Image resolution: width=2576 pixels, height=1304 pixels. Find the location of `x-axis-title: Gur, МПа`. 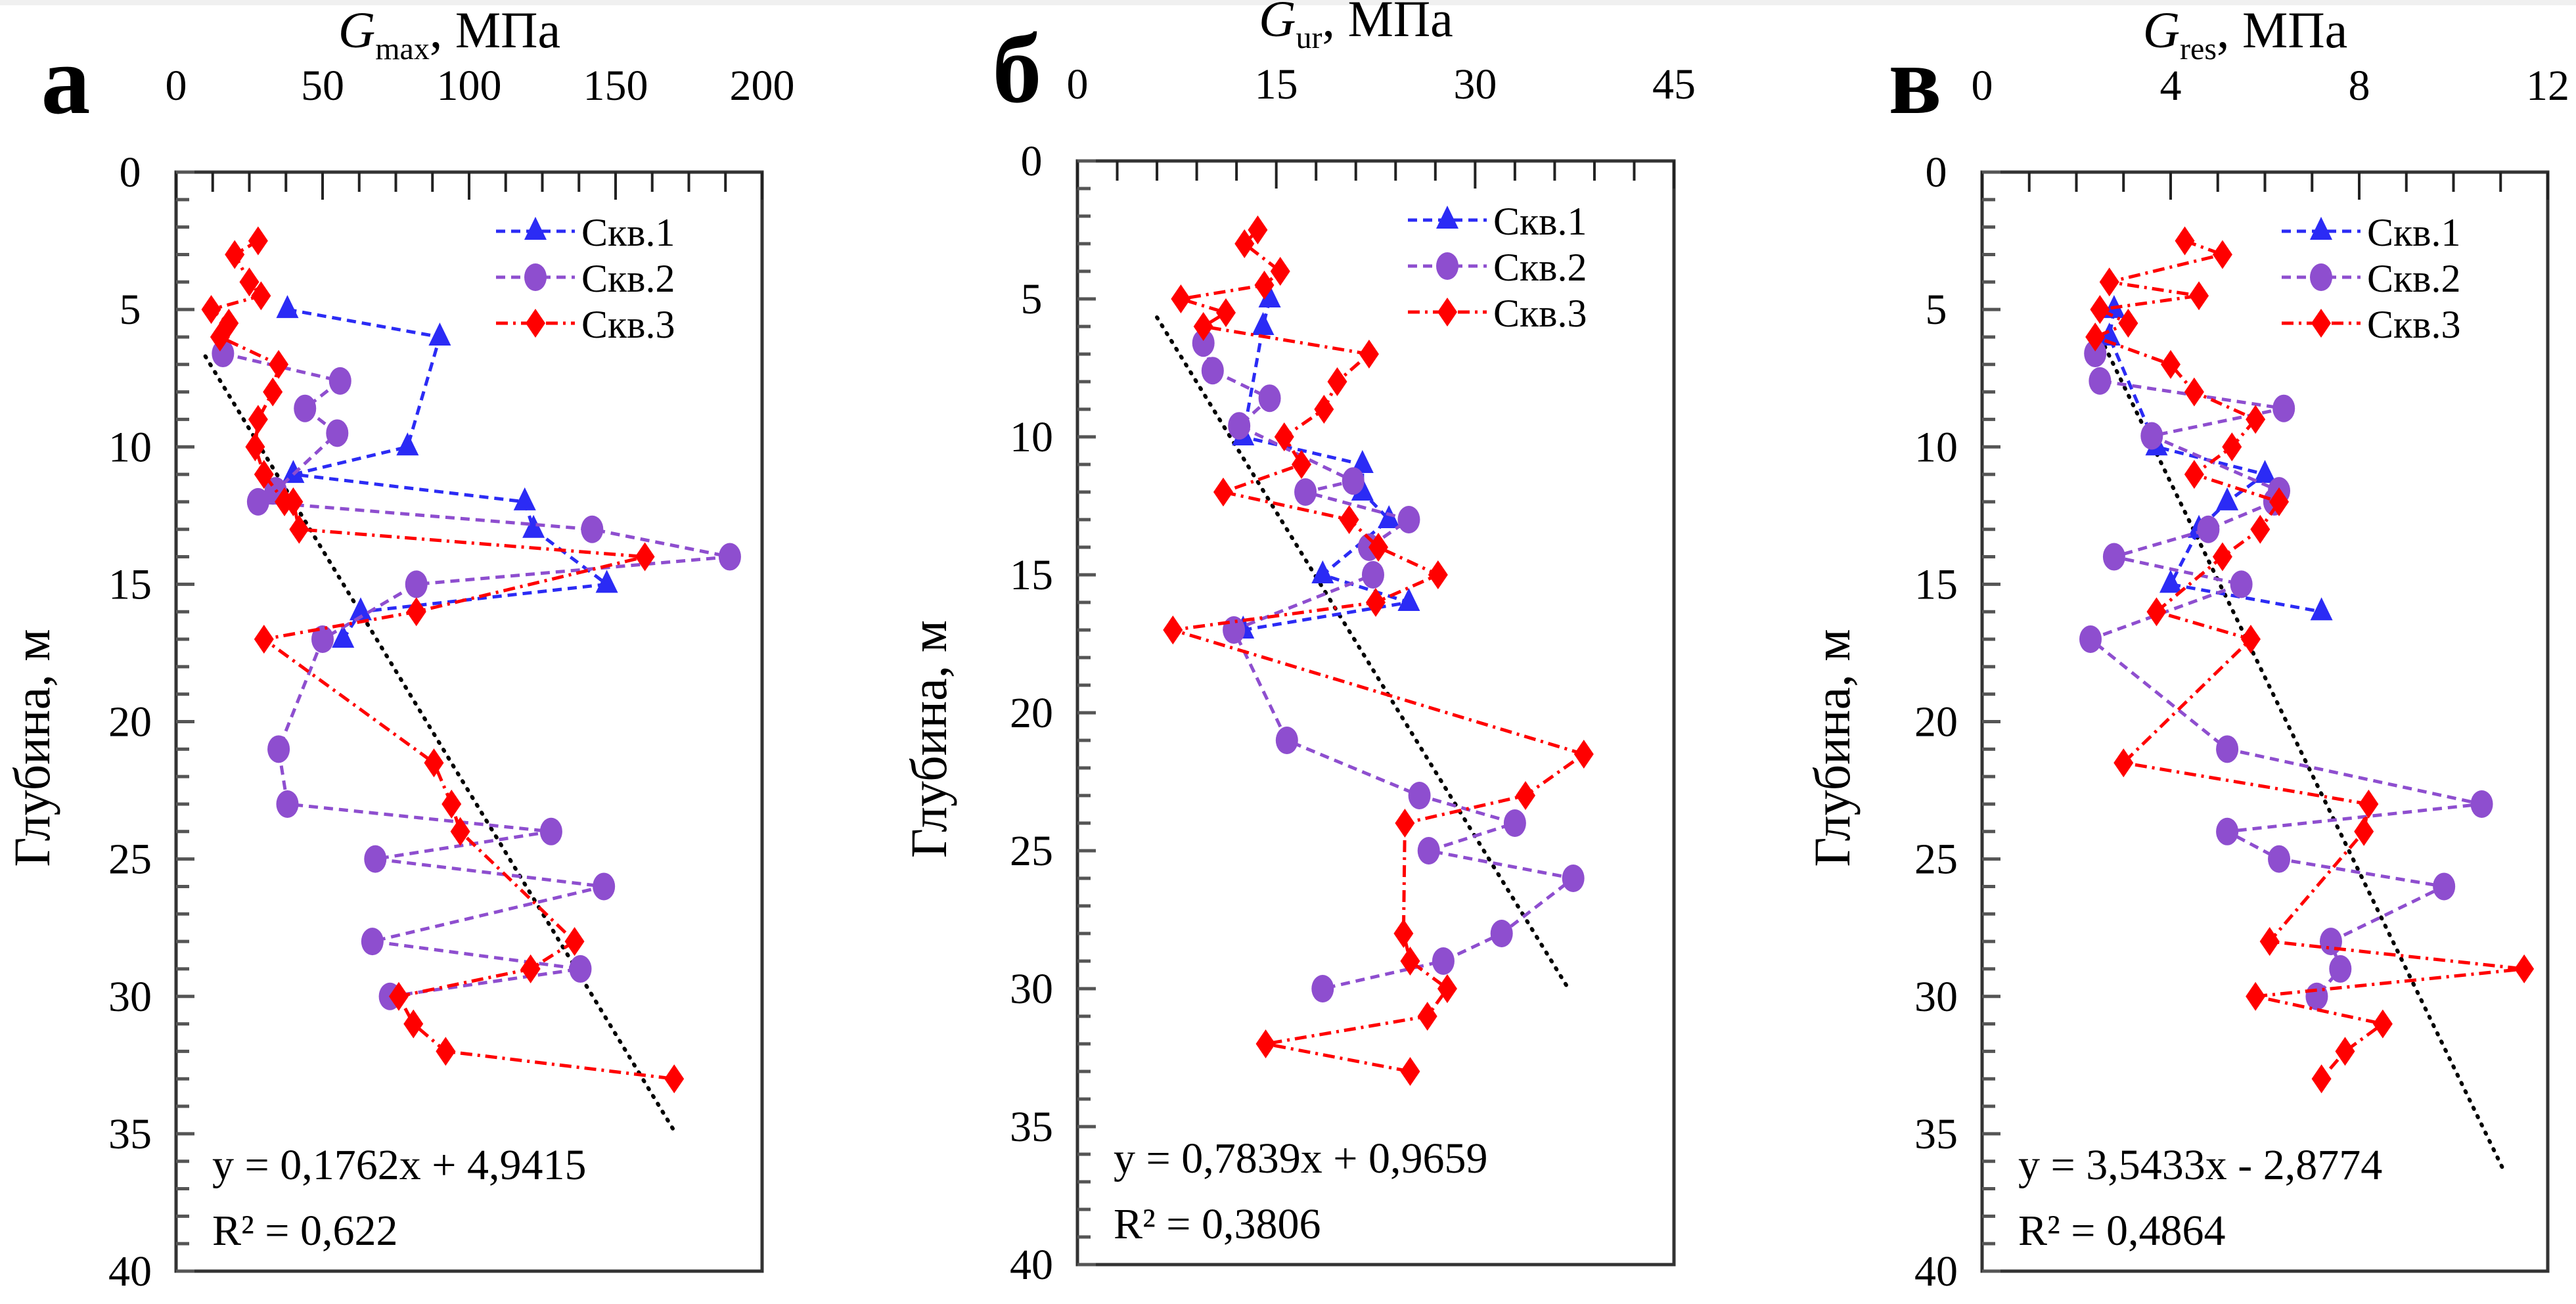

x-axis-title: Gur, МПа is located at coordinates (1356, 27).